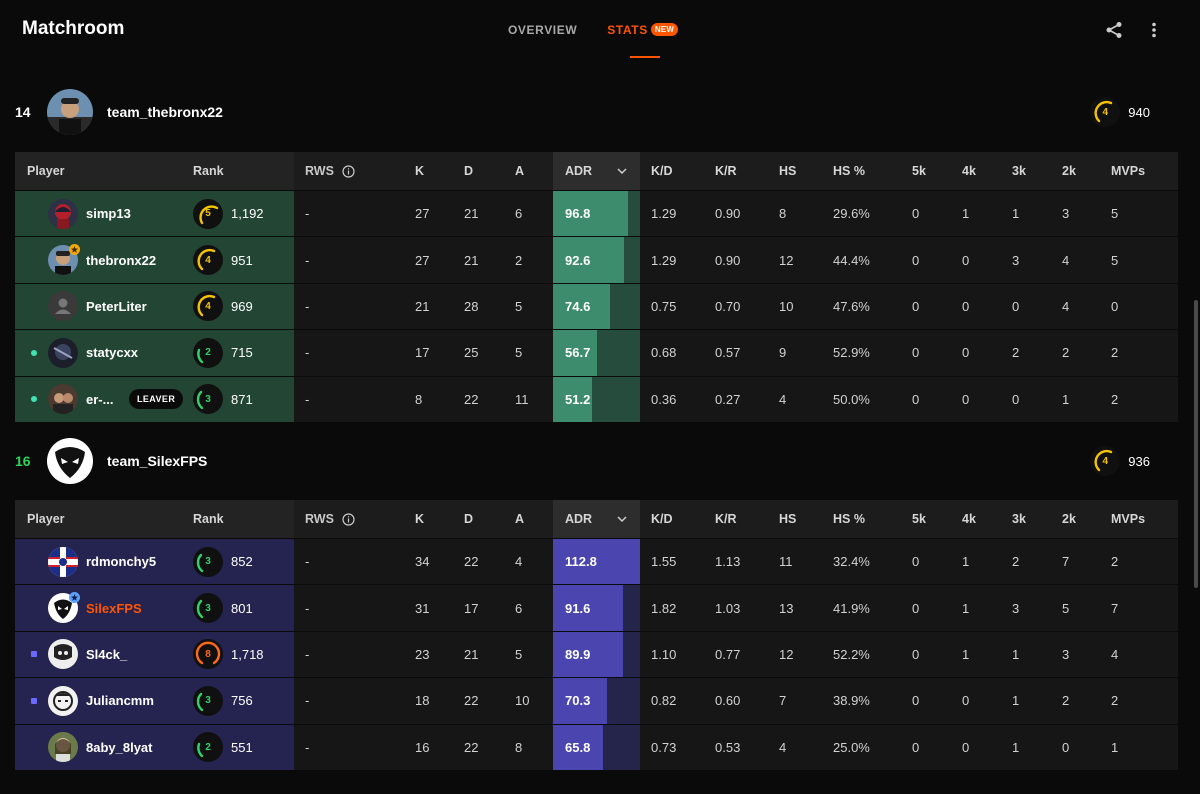  Describe the element at coordinates (116, 306) in the screenshot. I see `player-nickname: PeterLiter` at that location.